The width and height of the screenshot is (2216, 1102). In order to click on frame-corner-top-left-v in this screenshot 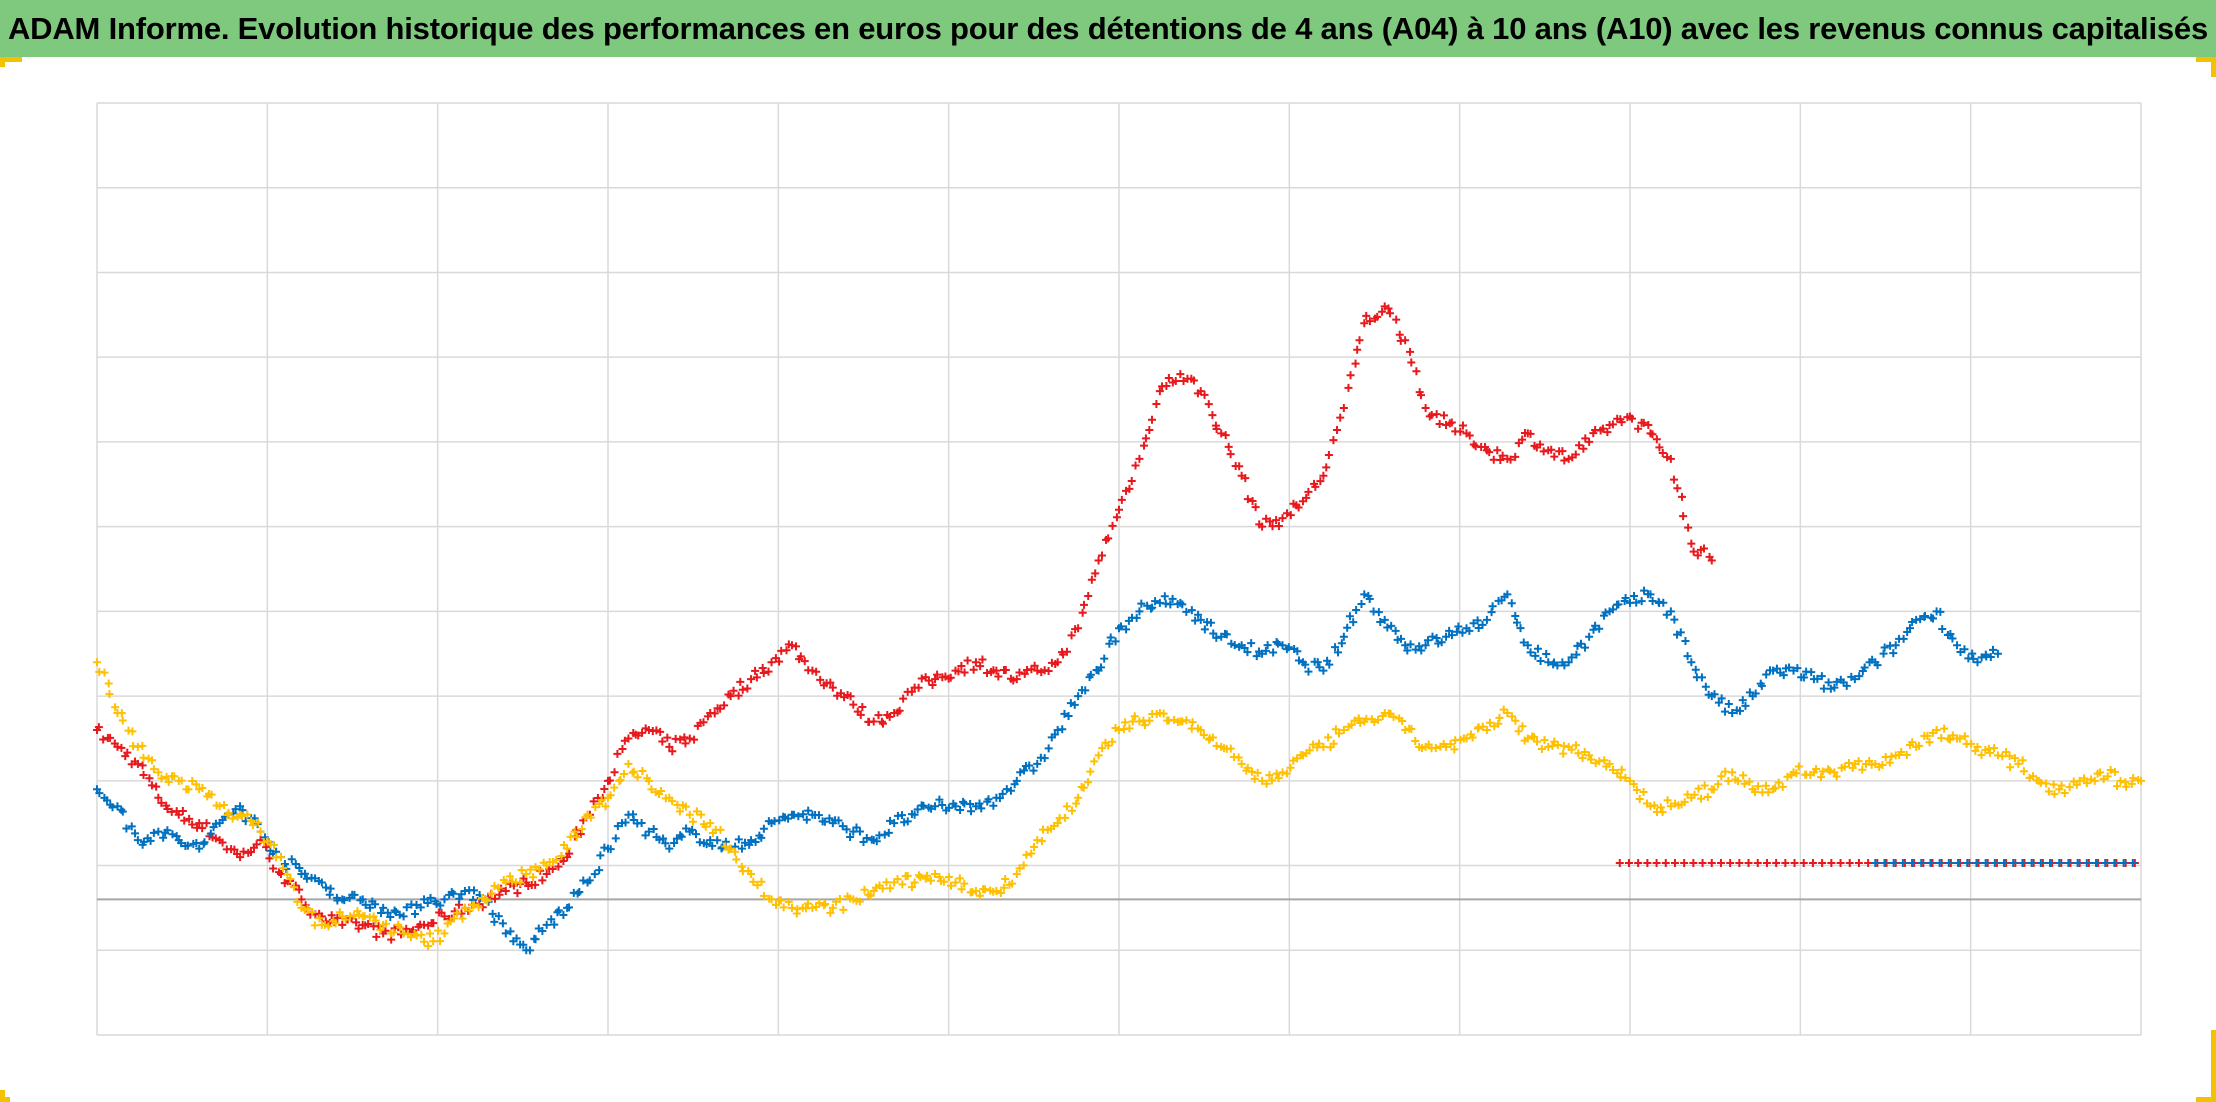, I will do `click(2, 62)`.